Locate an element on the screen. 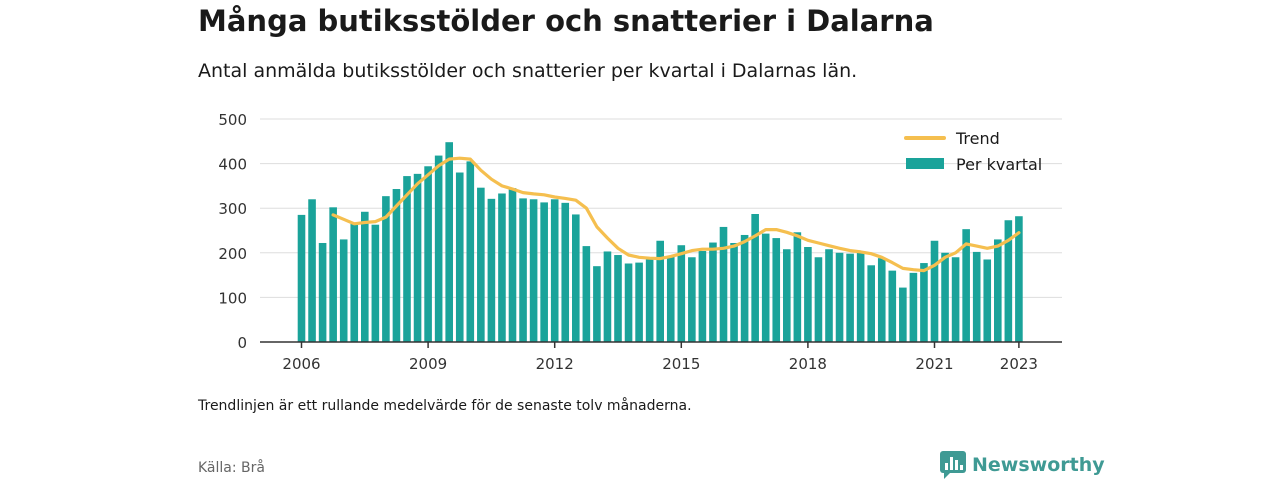  y-tick-label: 300 is located at coordinates (232, 209).